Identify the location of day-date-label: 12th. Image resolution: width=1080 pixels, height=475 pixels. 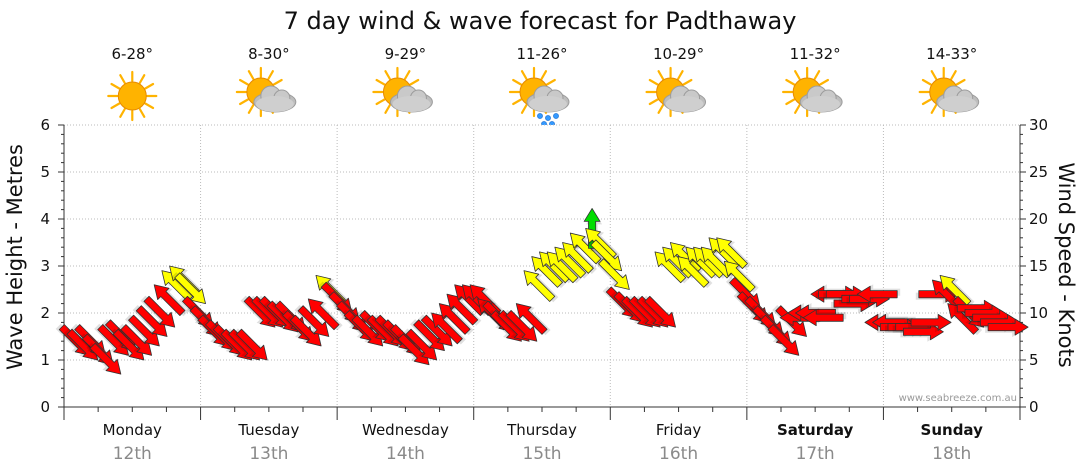
(132, 454).